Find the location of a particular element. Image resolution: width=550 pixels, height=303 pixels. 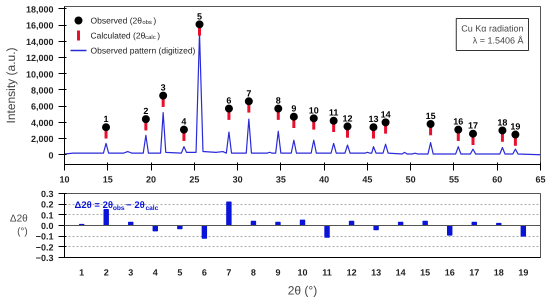

y-tick-label: 8,000 is located at coordinates (42, 90).